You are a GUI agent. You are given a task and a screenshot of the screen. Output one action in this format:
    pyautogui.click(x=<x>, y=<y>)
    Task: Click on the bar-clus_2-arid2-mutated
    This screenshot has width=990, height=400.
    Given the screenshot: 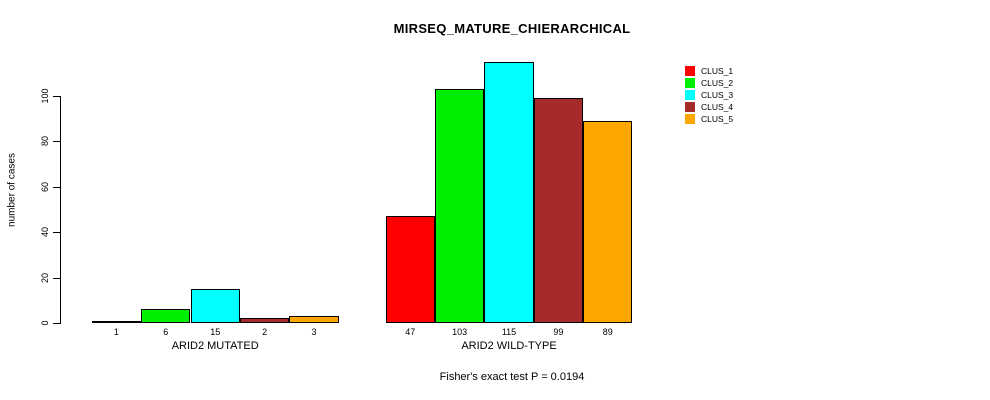 What is the action you would take?
    pyautogui.click(x=166, y=316)
    